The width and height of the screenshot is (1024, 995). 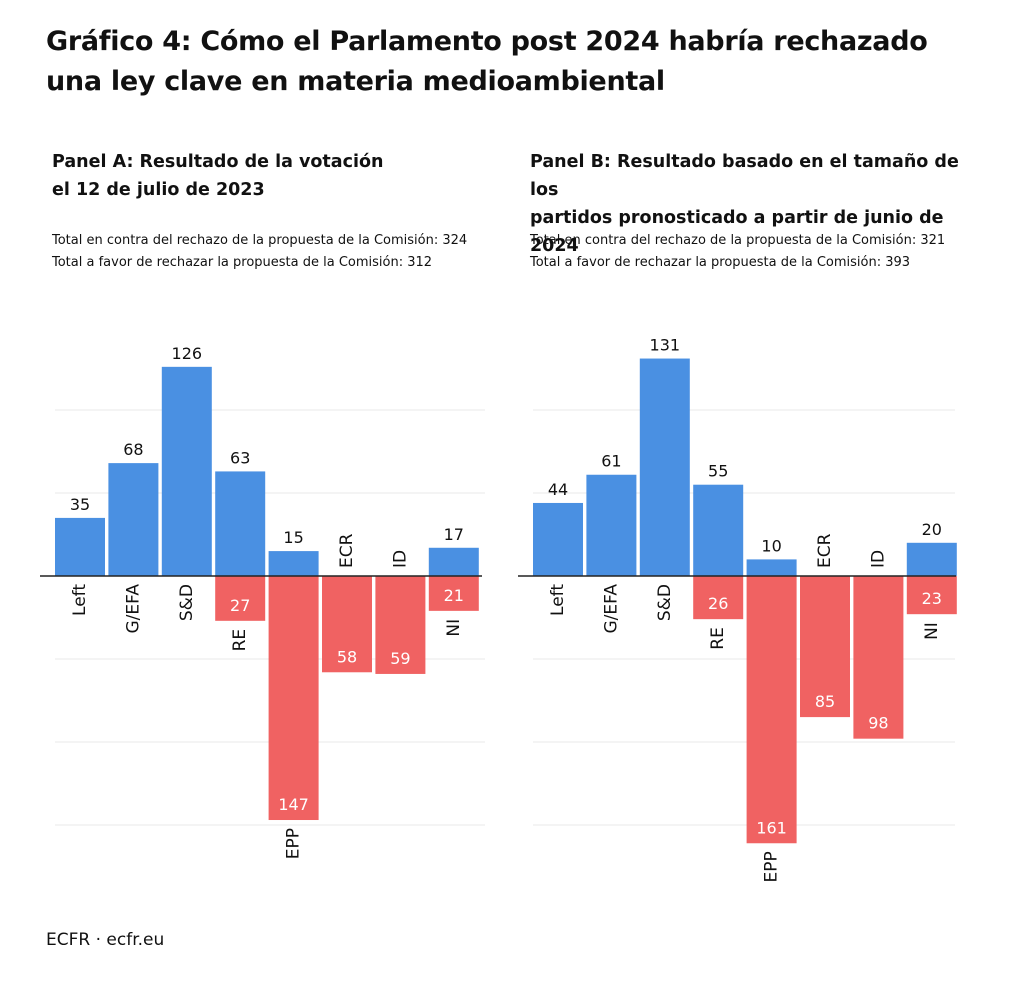 What do you see at coordinates (187, 353) in the screenshot?
I see `panel-a-label-against-2: 126` at bounding box center [187, 353].